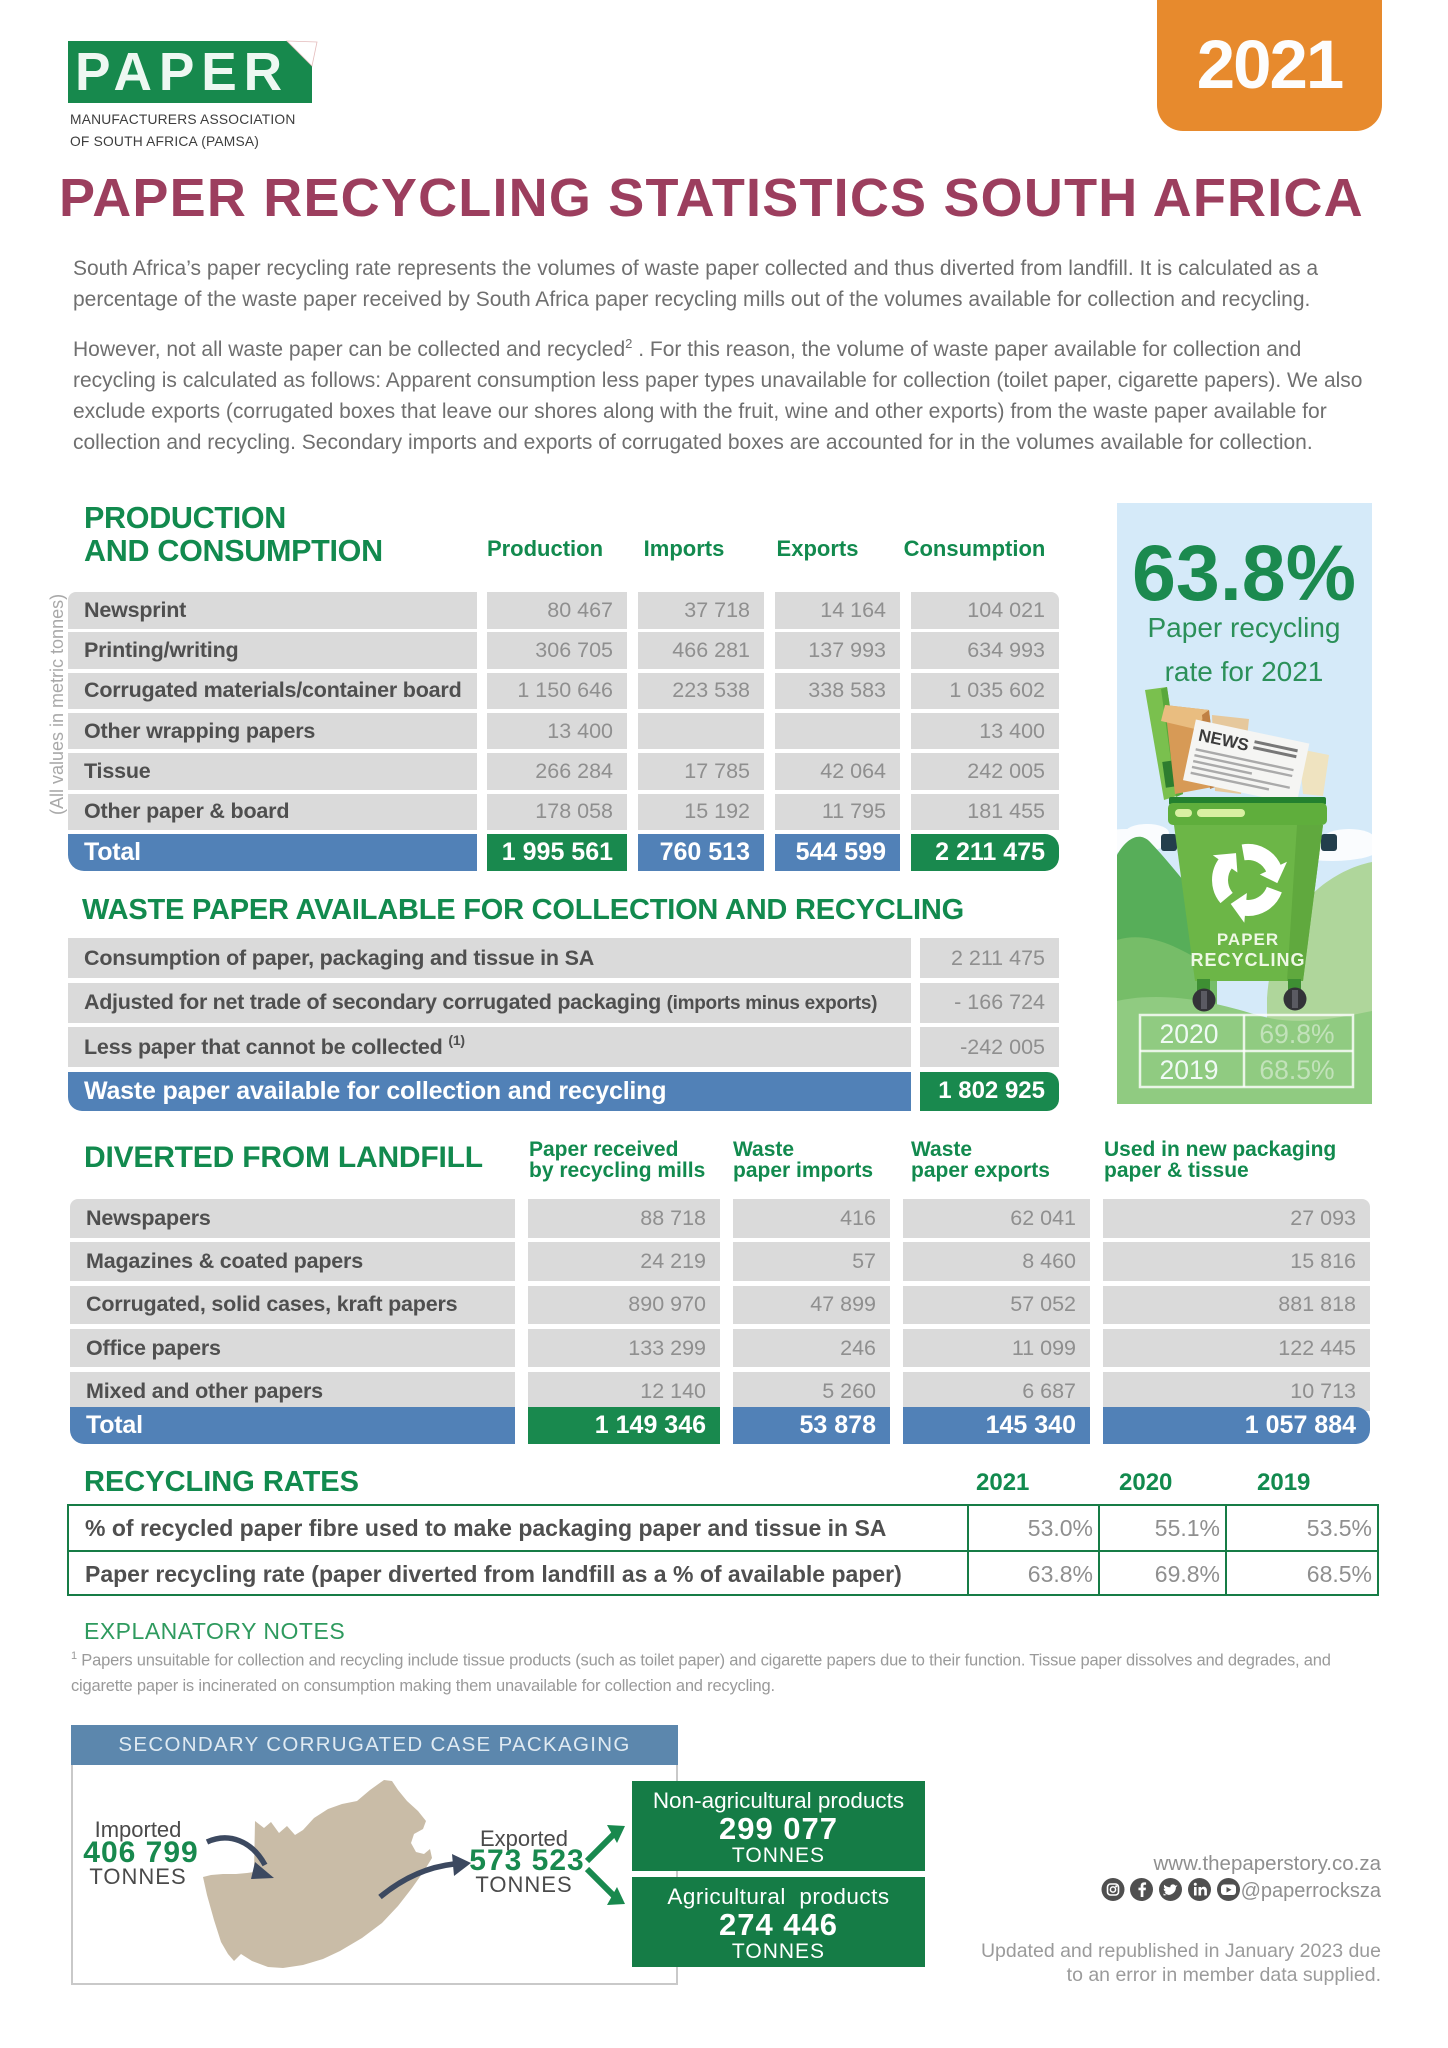  I want to click on svg-text: 68.5%, so click(1296, 1070).